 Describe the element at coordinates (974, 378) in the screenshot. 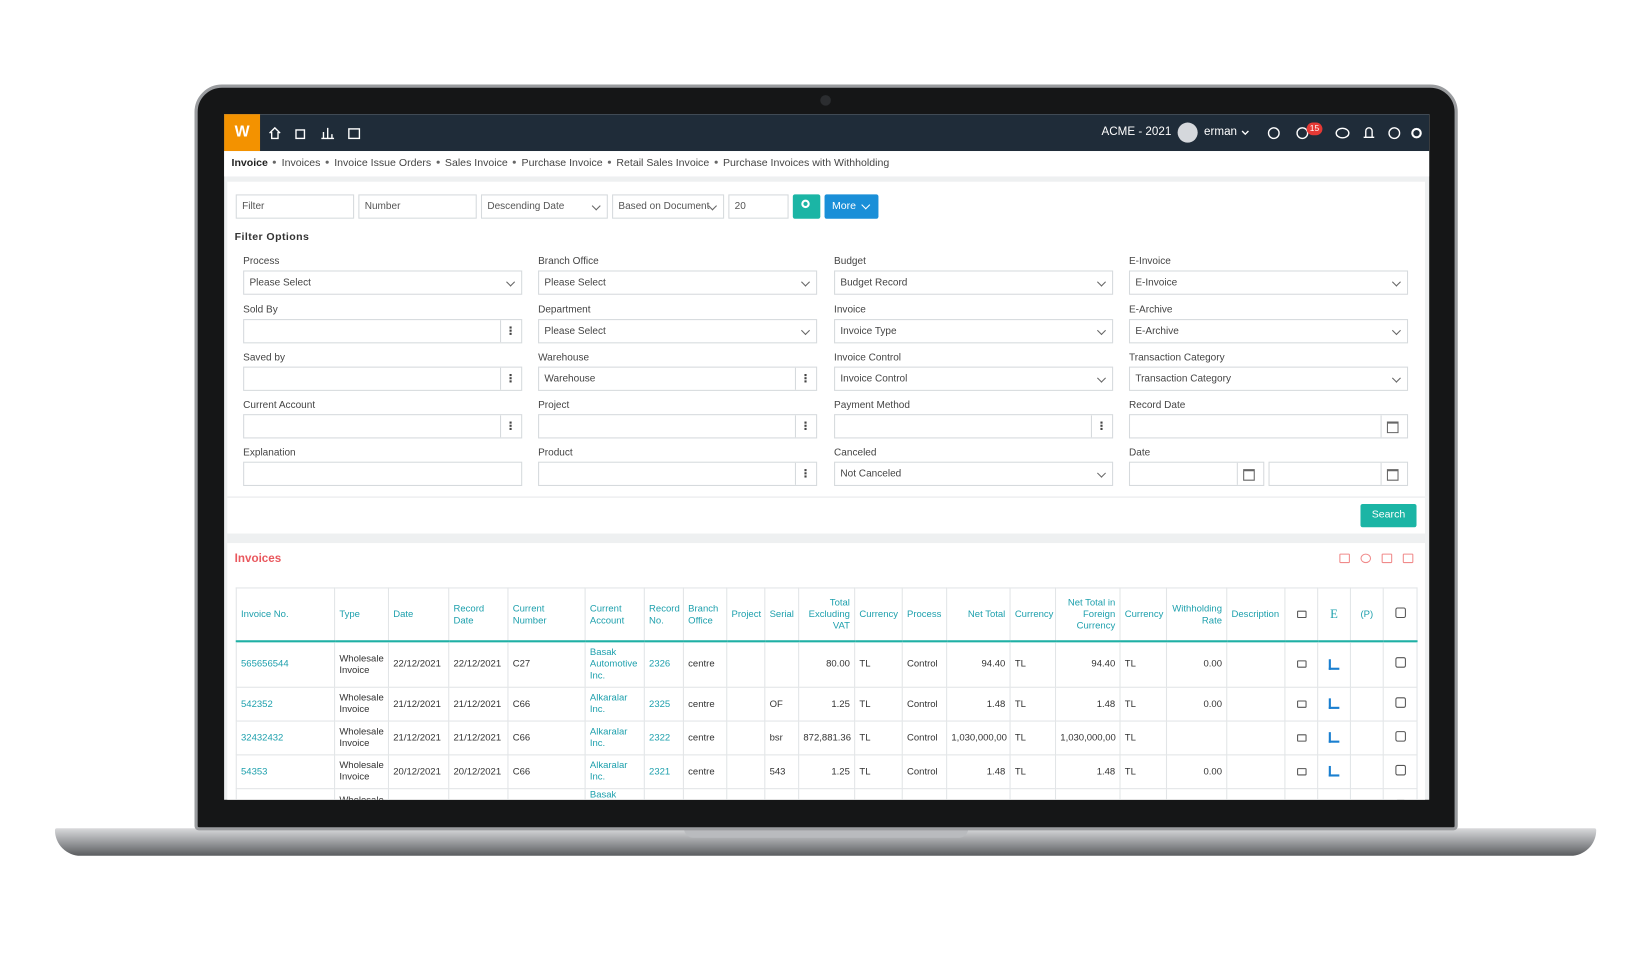

I see `field-input: Invoice Control` at that location.